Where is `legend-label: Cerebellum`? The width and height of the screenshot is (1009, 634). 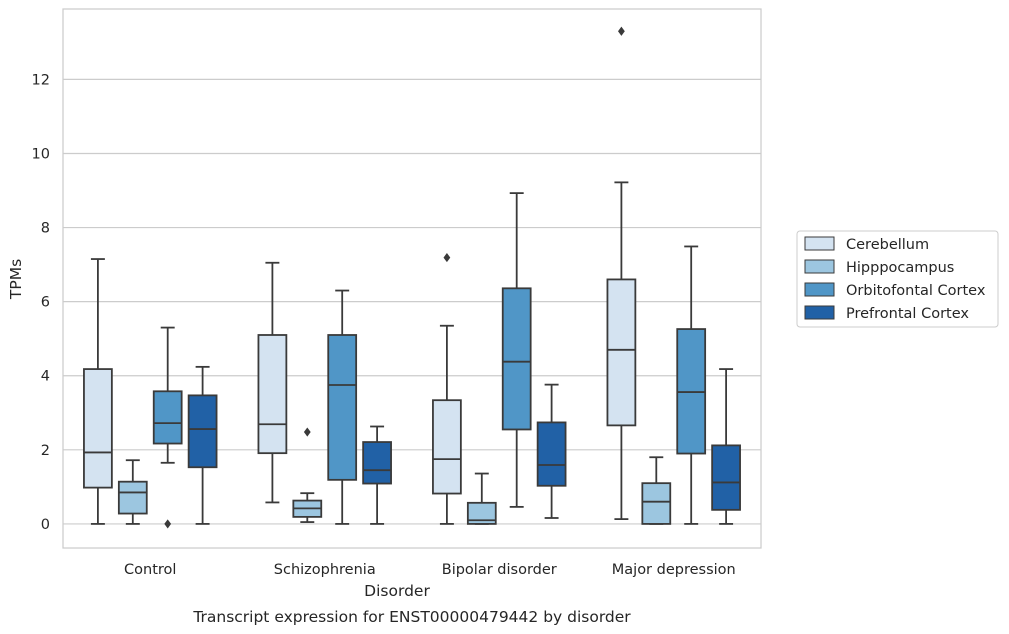
legend-label: Cerebellum is located at coordinates (887, 245).